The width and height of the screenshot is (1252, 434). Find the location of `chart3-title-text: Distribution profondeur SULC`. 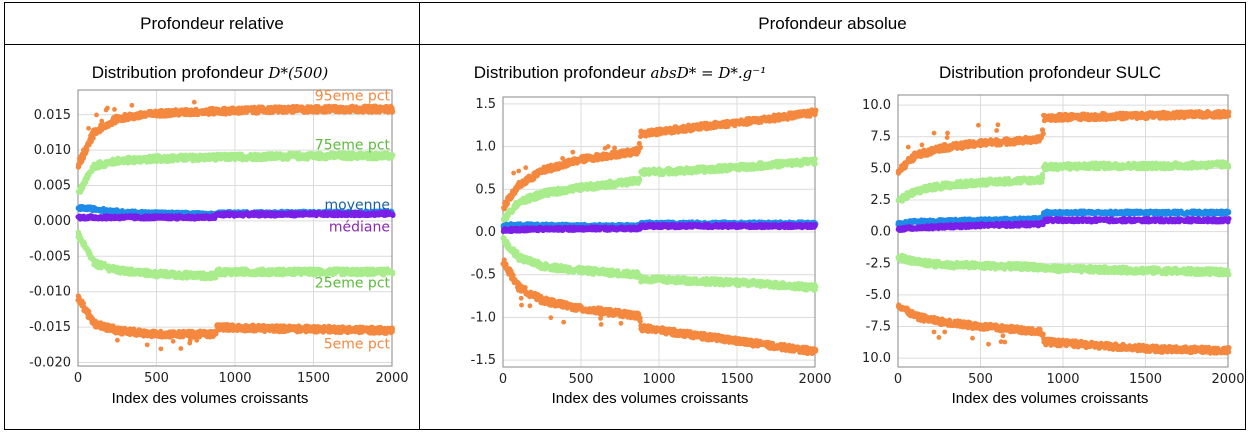

chart3-title-text: Distribution profondeur SULC is located at coordinates (1050, 72).